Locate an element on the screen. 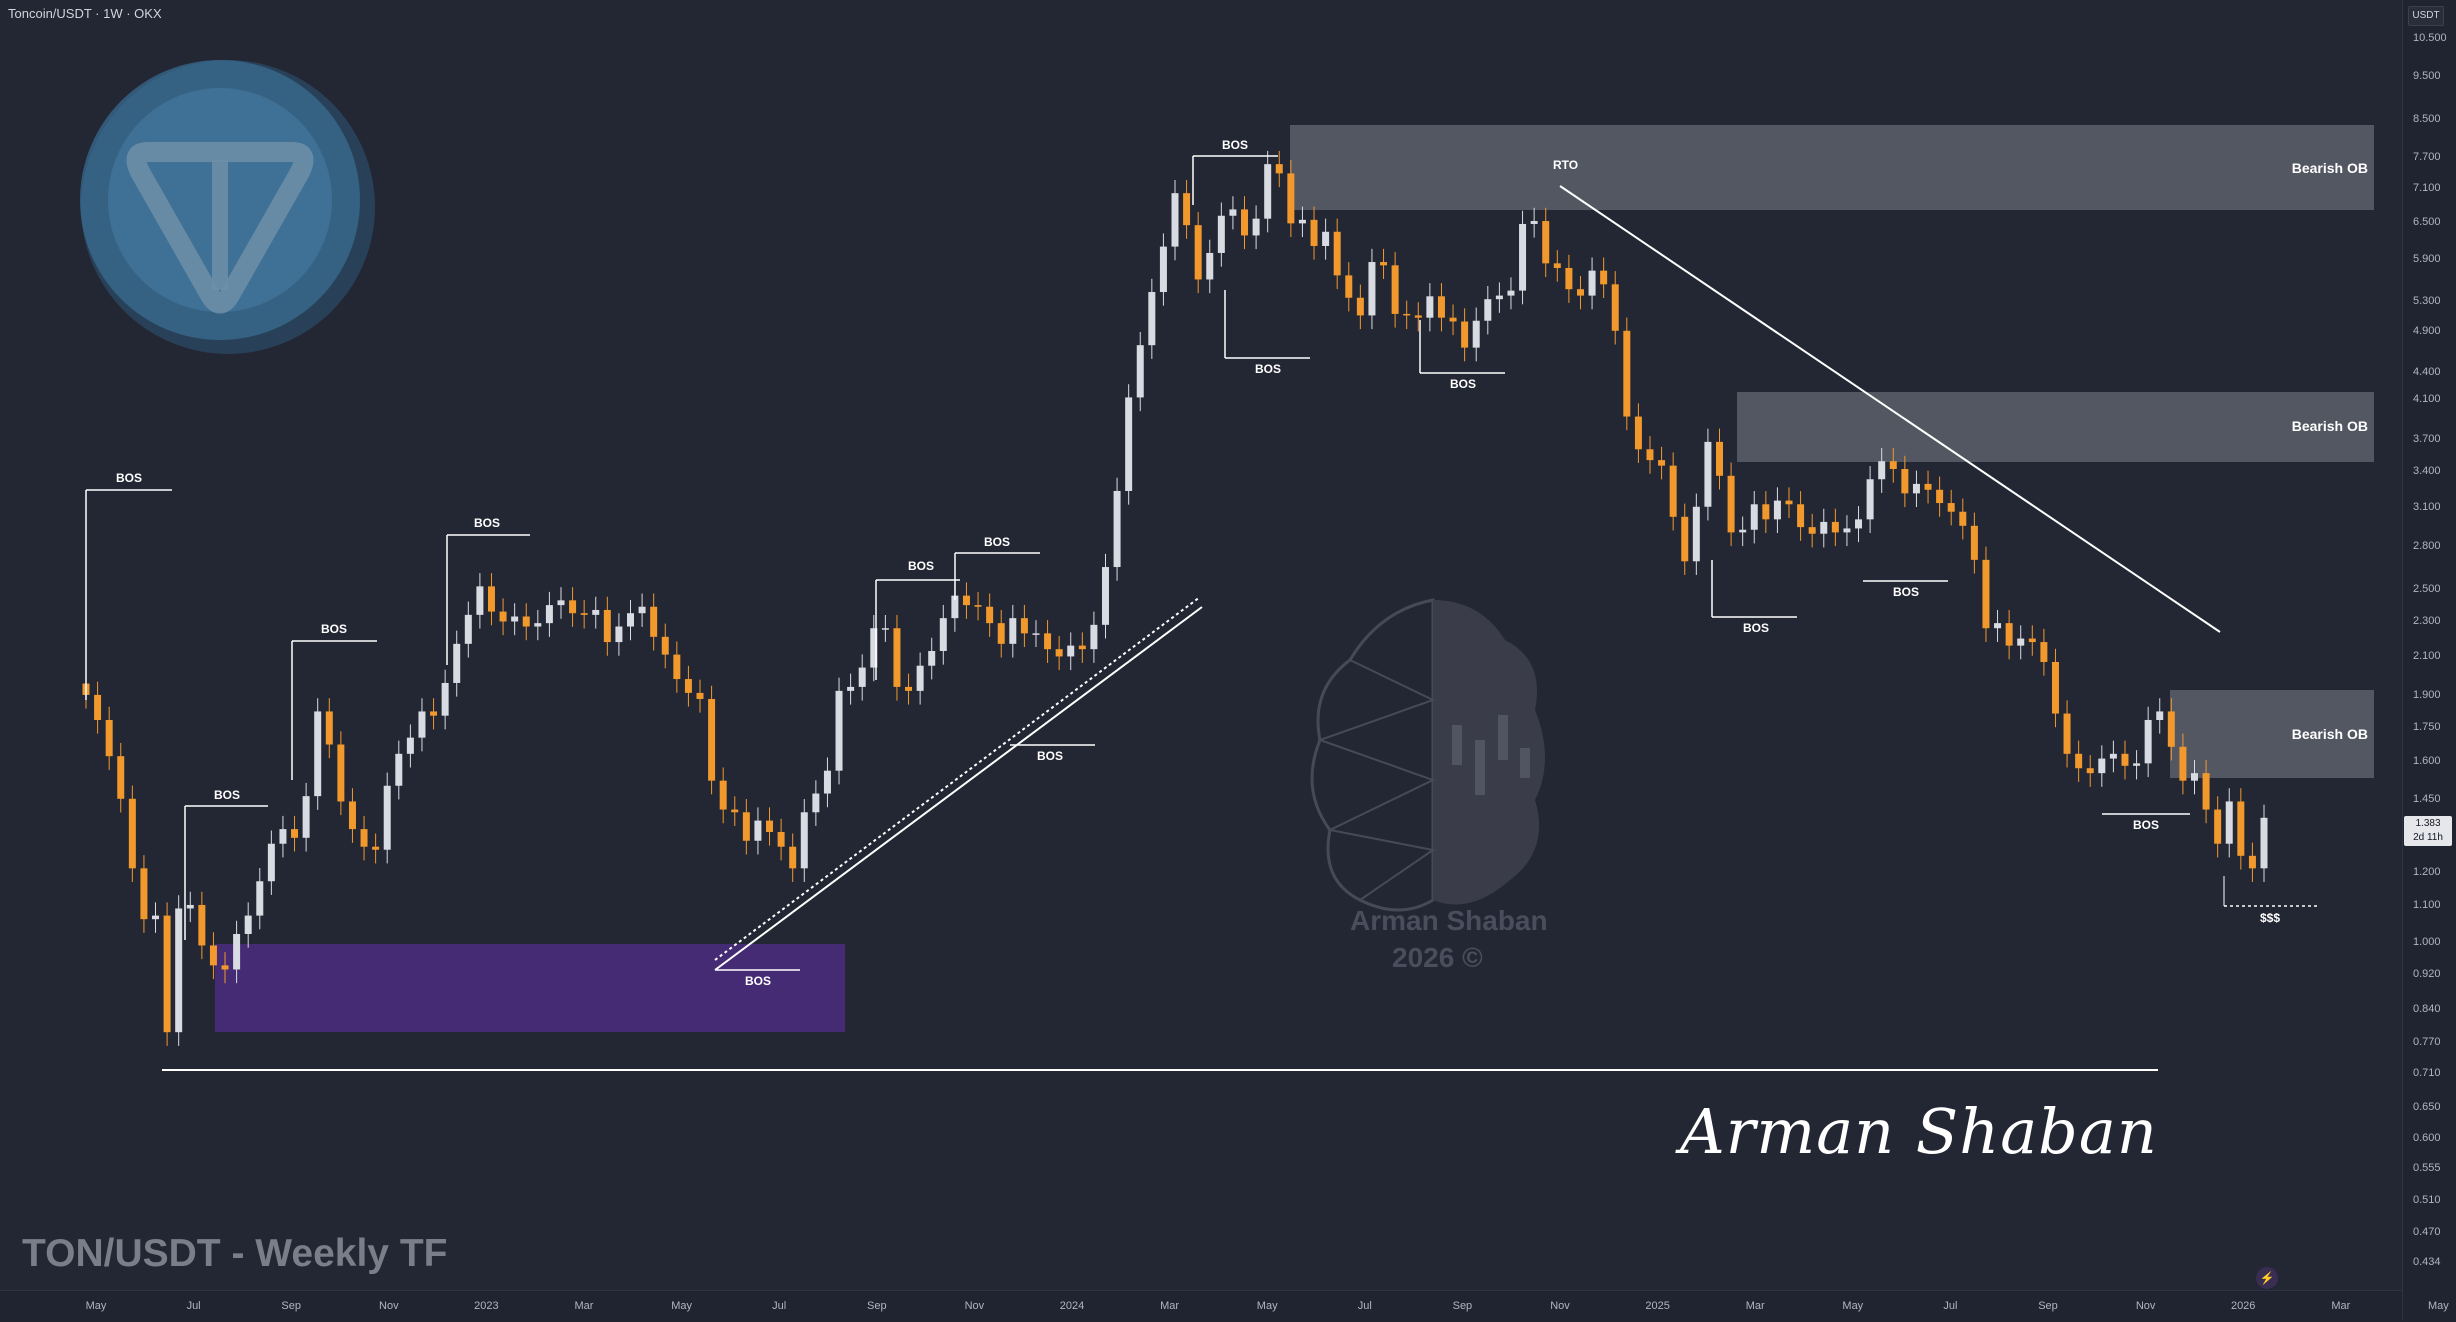 This screenshot has height=1322, width=2456. price-tick: 0.600 is located at coordinates (2427, 1137).